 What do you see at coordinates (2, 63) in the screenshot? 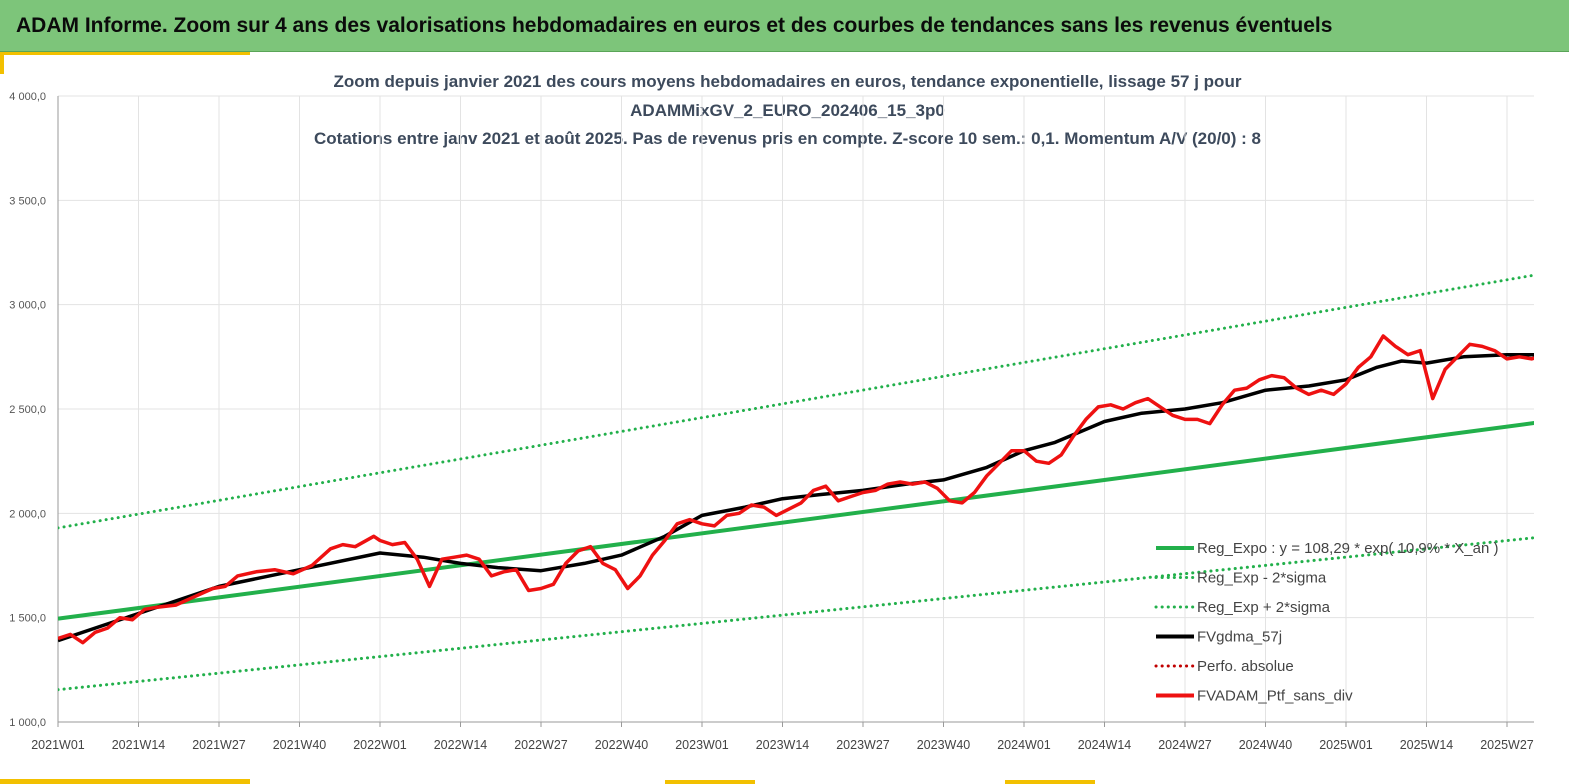
I see `corner-accent-top-left` at bounding box center [2, 63].